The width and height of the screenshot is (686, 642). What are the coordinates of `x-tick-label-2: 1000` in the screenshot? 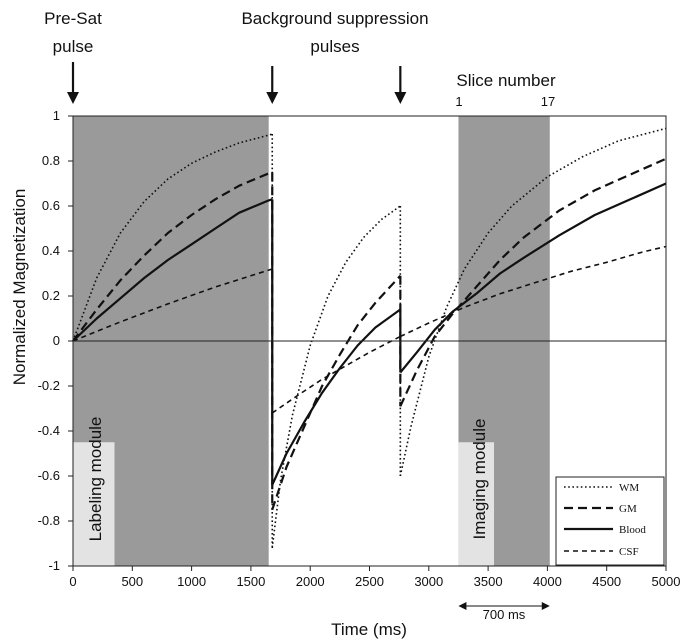 It's located at (191, 581).